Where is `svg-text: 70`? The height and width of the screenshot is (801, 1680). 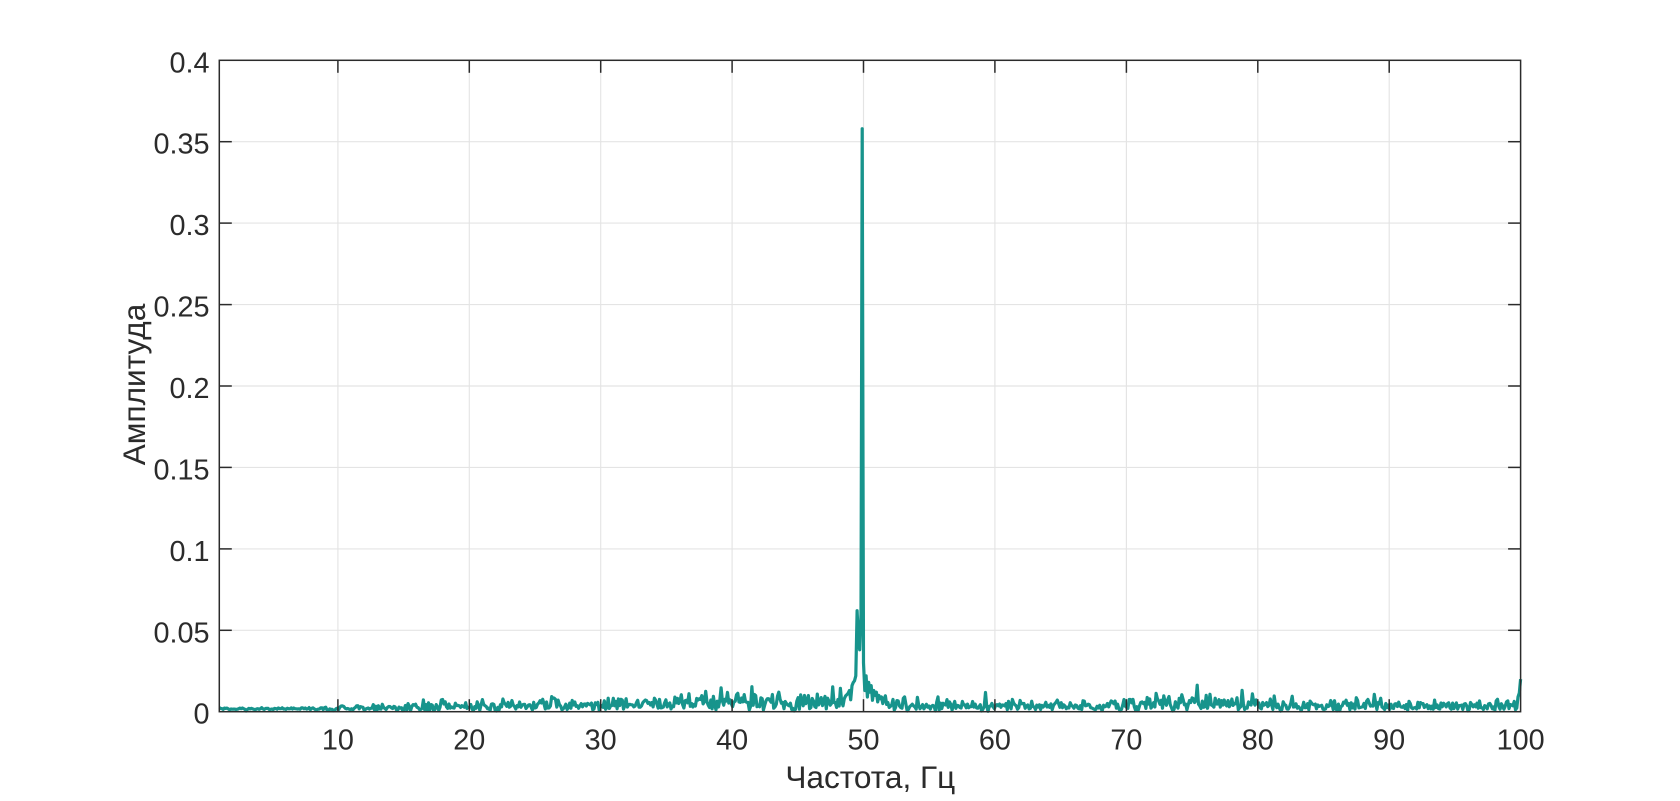
svg-text: 70 is located at coordinates (1126, 740).